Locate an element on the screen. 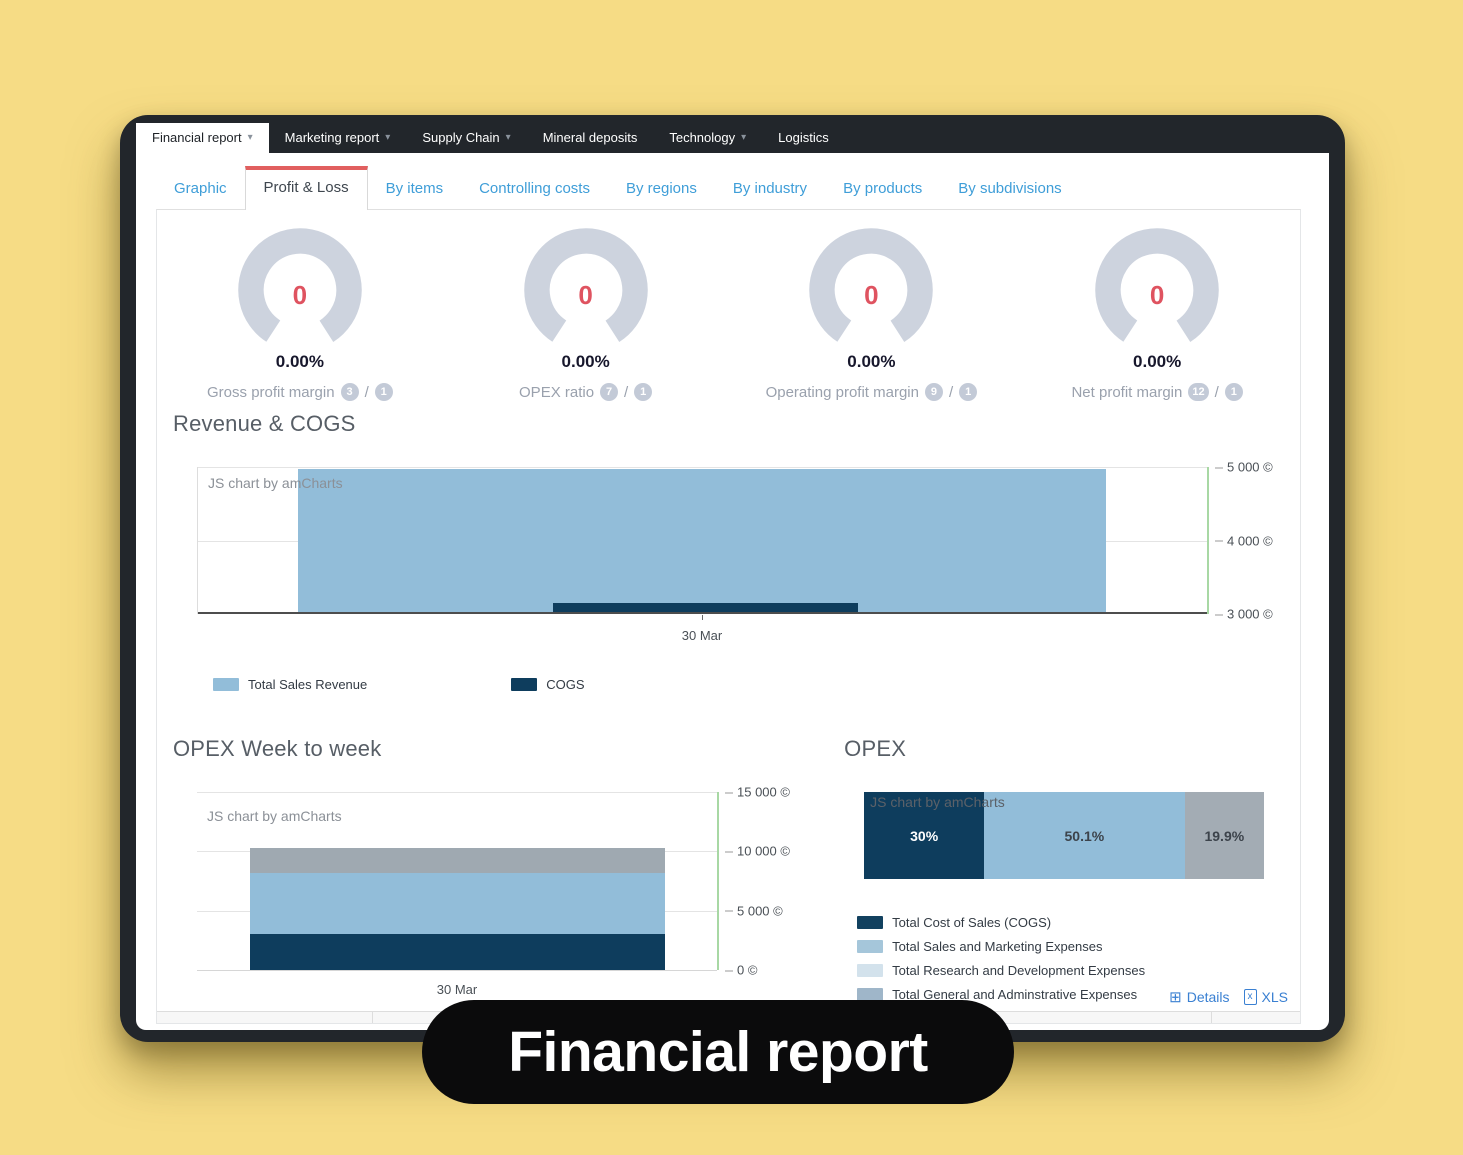  legend-item-cogs: Total Cost of Sales (COGS) is located at coordinates (1078, 922).